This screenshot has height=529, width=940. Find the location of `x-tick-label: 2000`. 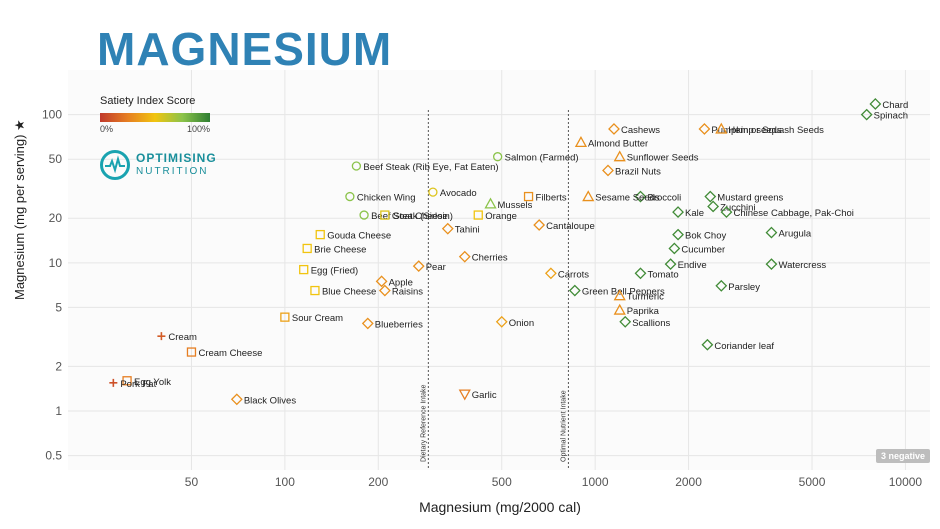

x-tick-label: 2000 is located at coordinates (688, 482).